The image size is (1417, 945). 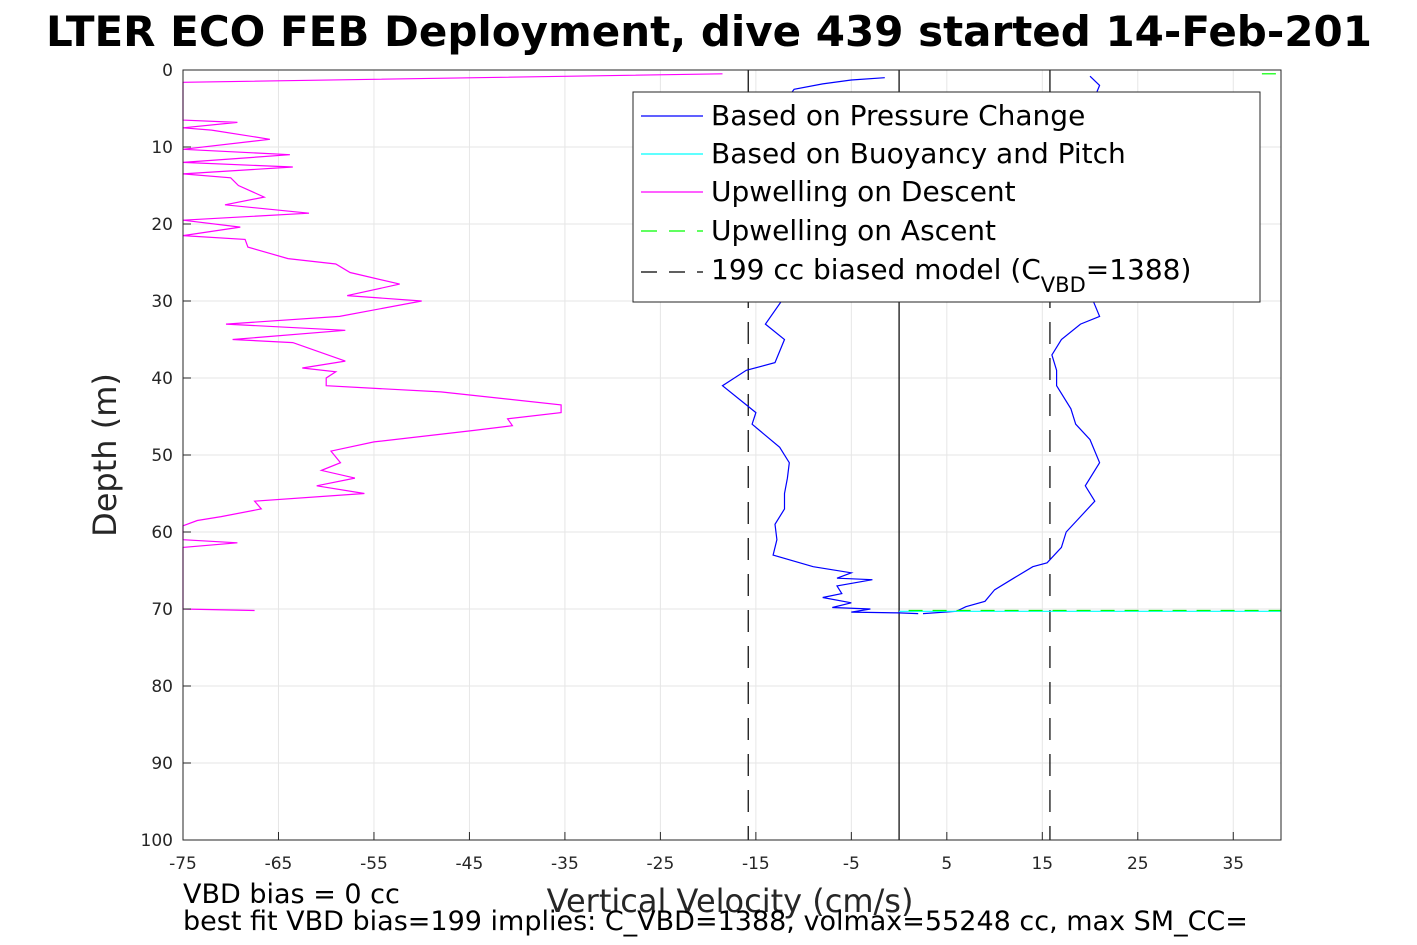 What do you see at coordinates (756, 864) in the screenshot?
I see `x-tick-label: -15` at bounding box center [756, 864].